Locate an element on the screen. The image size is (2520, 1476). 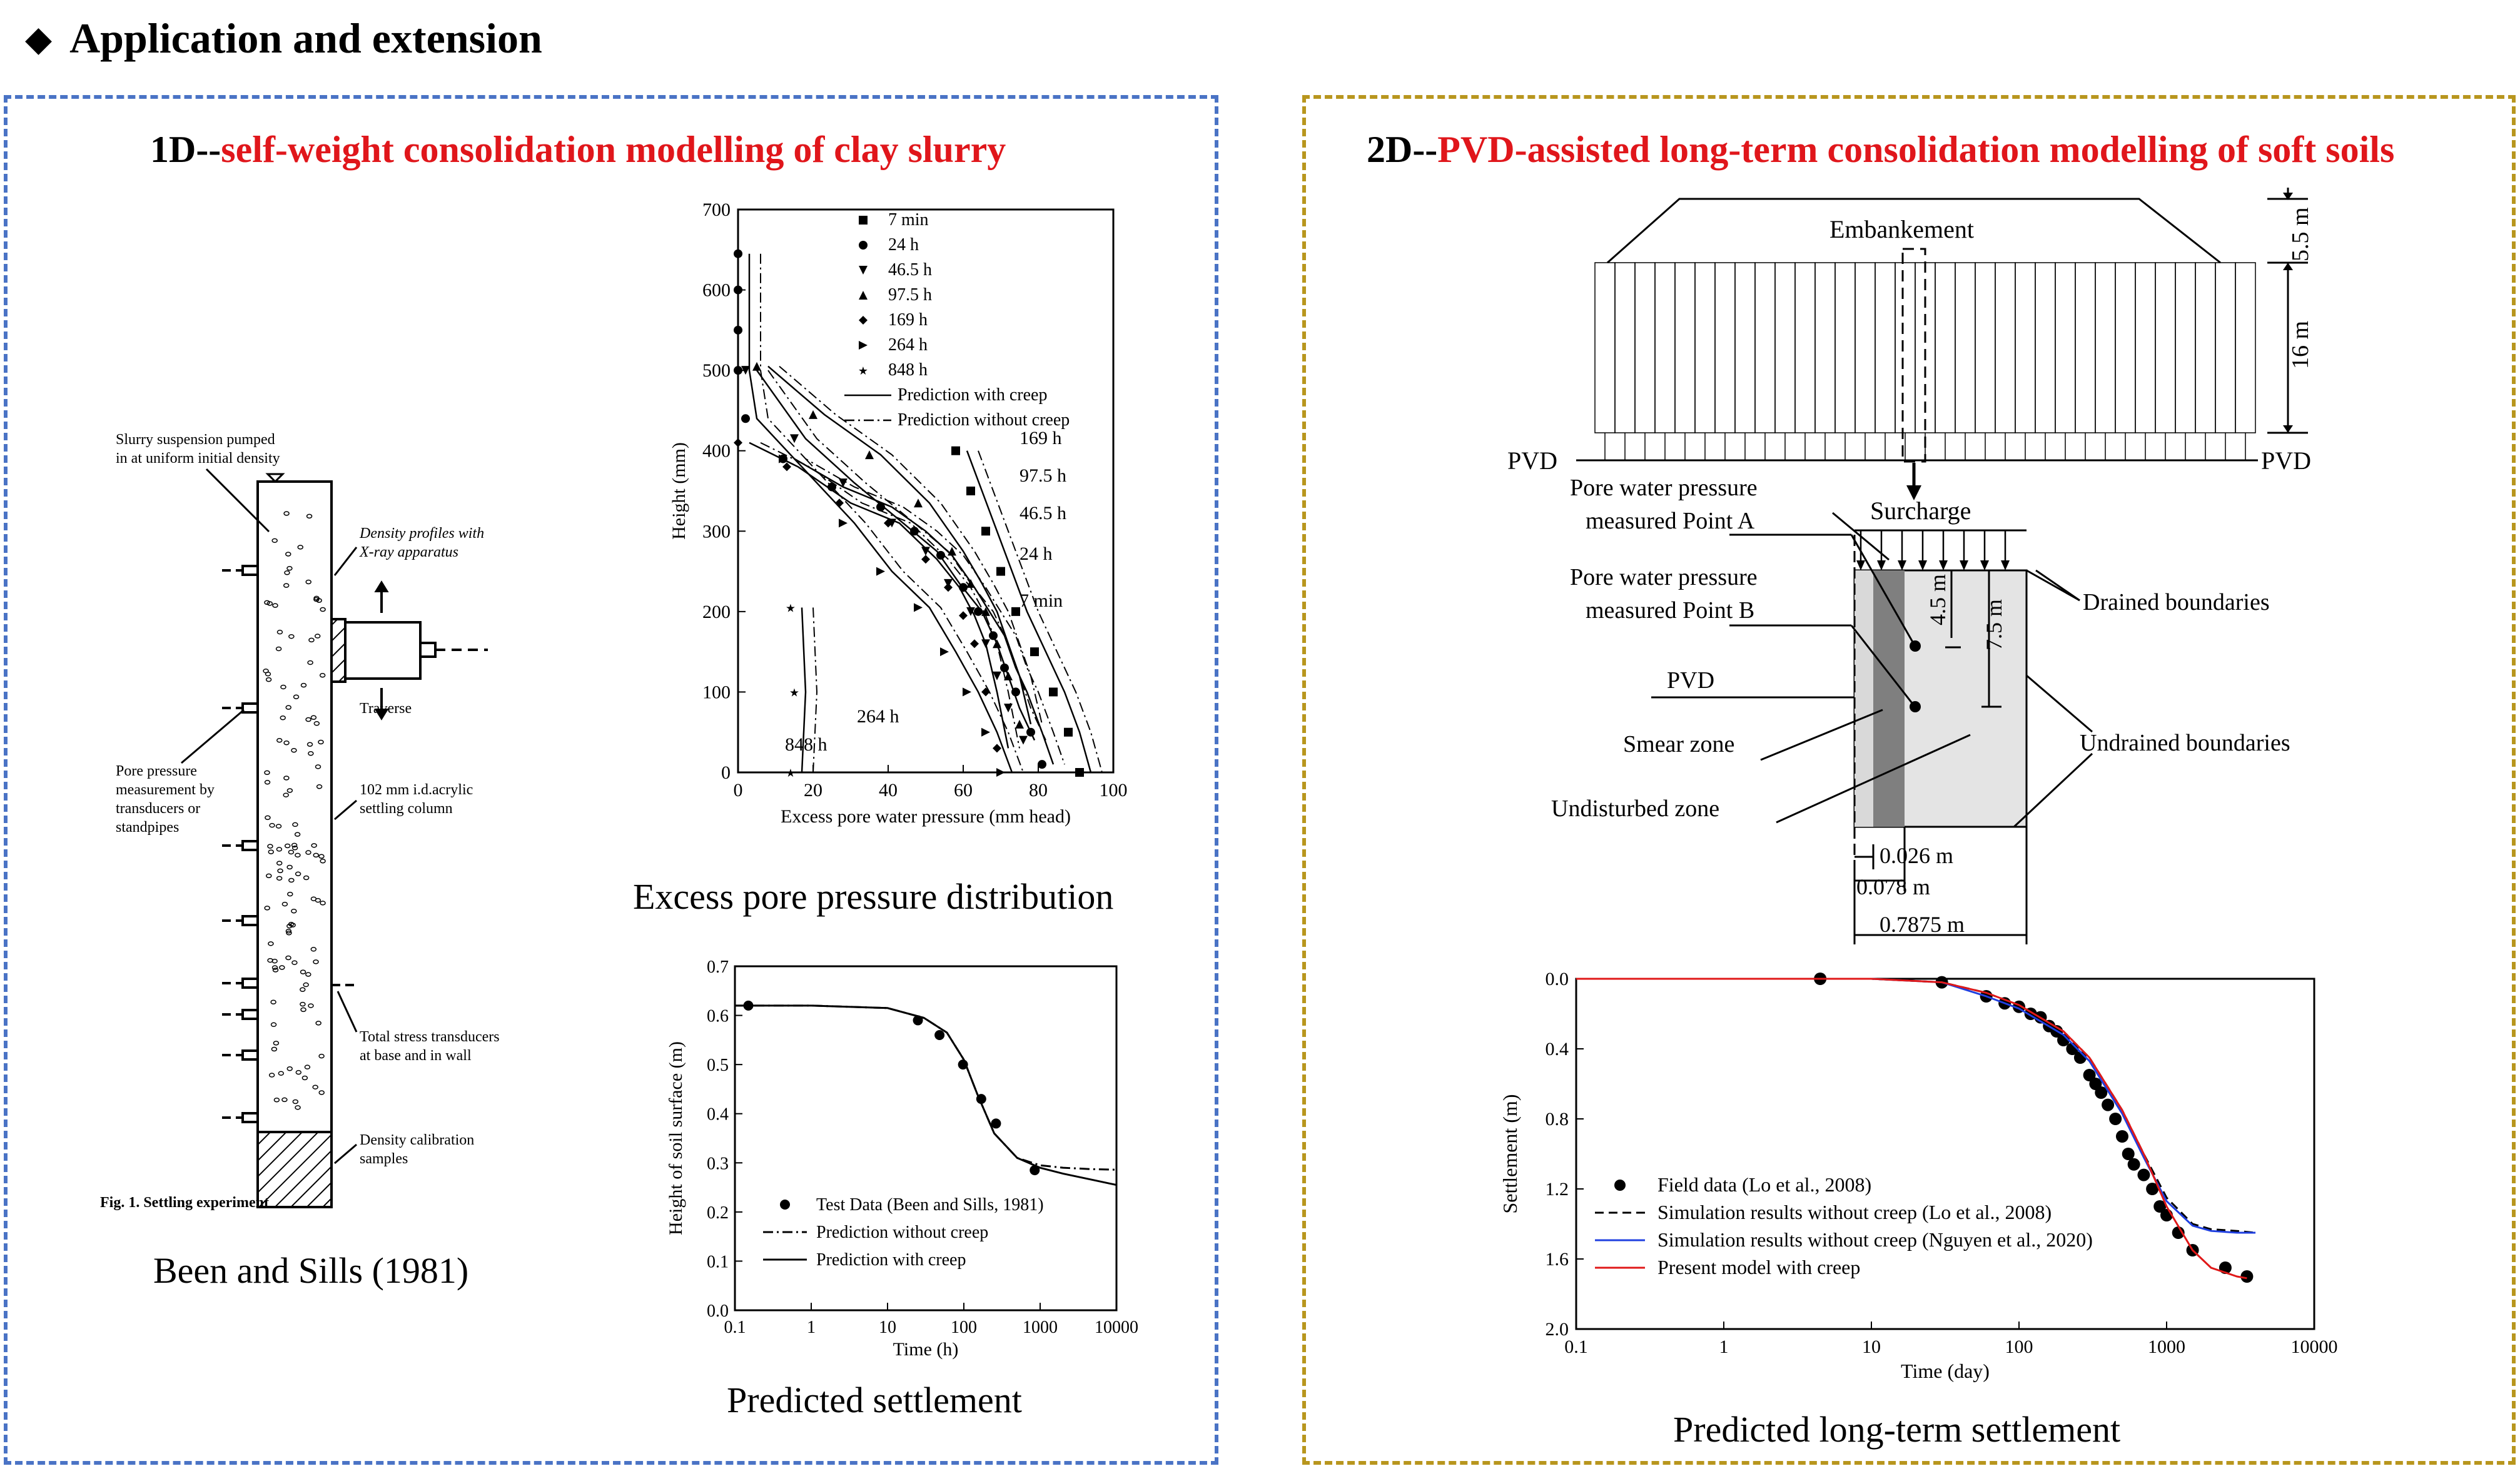
embankment-shape is located at coordinates (1914, 231).